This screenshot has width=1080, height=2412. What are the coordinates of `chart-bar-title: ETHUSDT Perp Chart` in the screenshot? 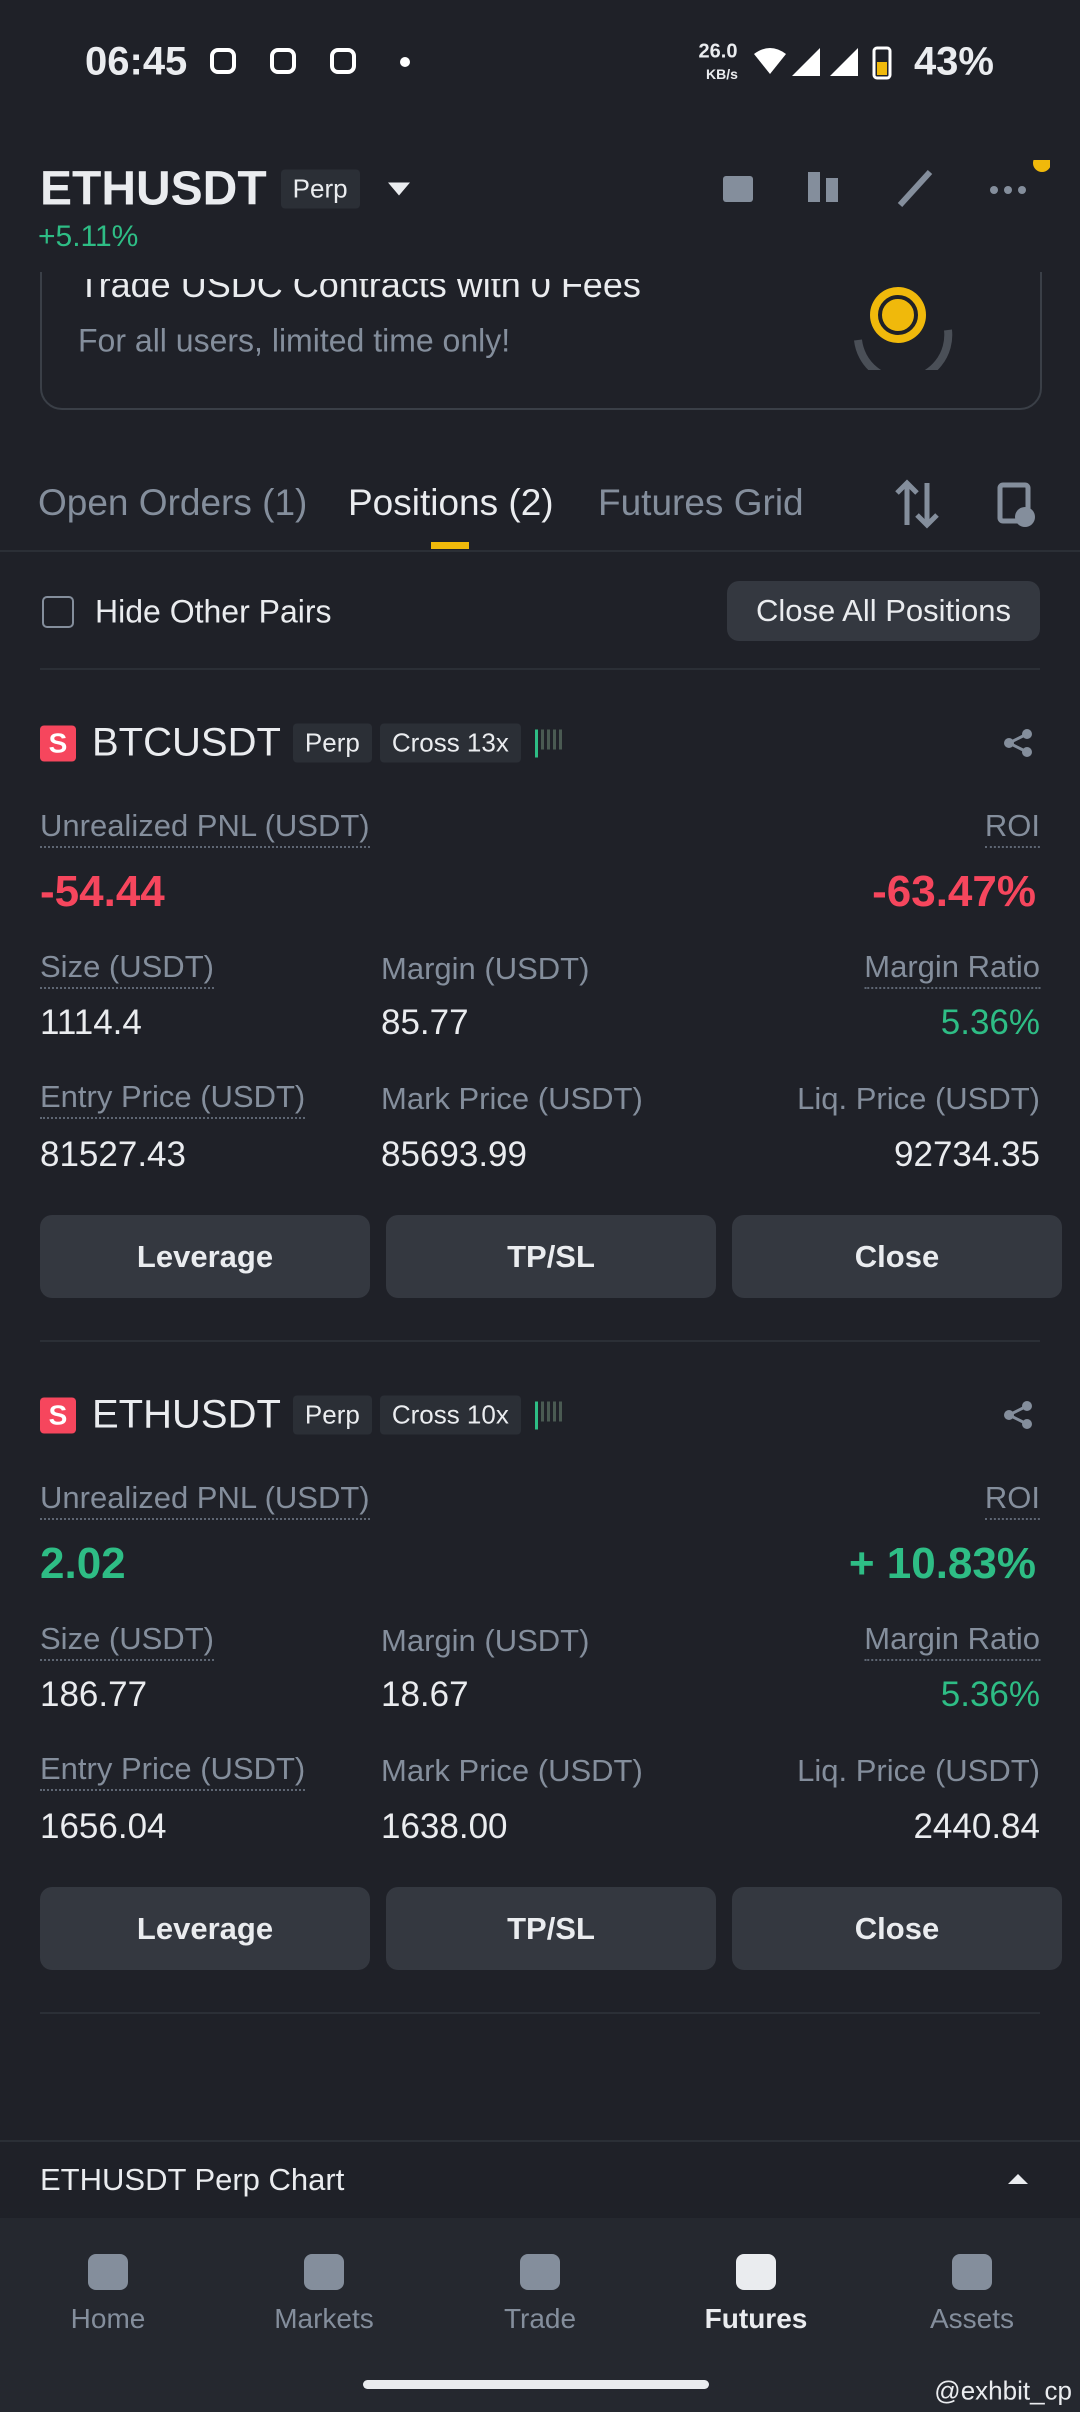 It's located at (192, 2179).